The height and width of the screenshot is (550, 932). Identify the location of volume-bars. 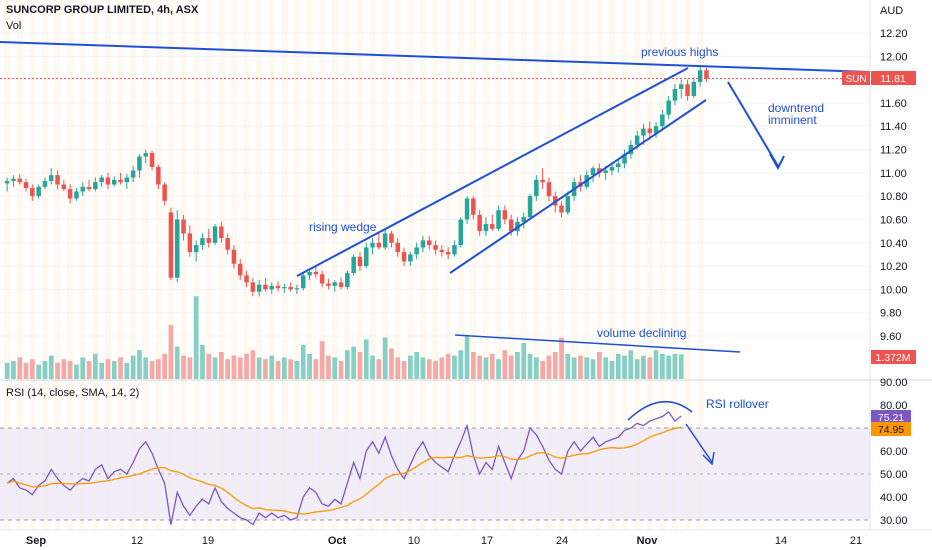
(344, 337).